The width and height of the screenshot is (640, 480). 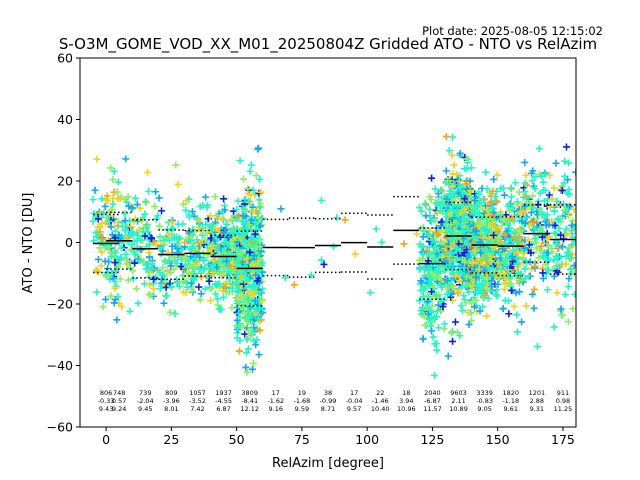 I want to click on bin-count-label: 1937, so click(x=223, y=393).